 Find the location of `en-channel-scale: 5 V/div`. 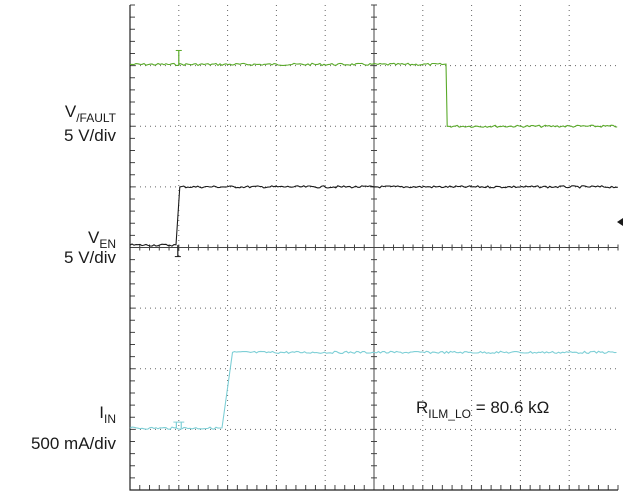

en-channel-scale: 5 V/div is located at coordinates (90, 257).